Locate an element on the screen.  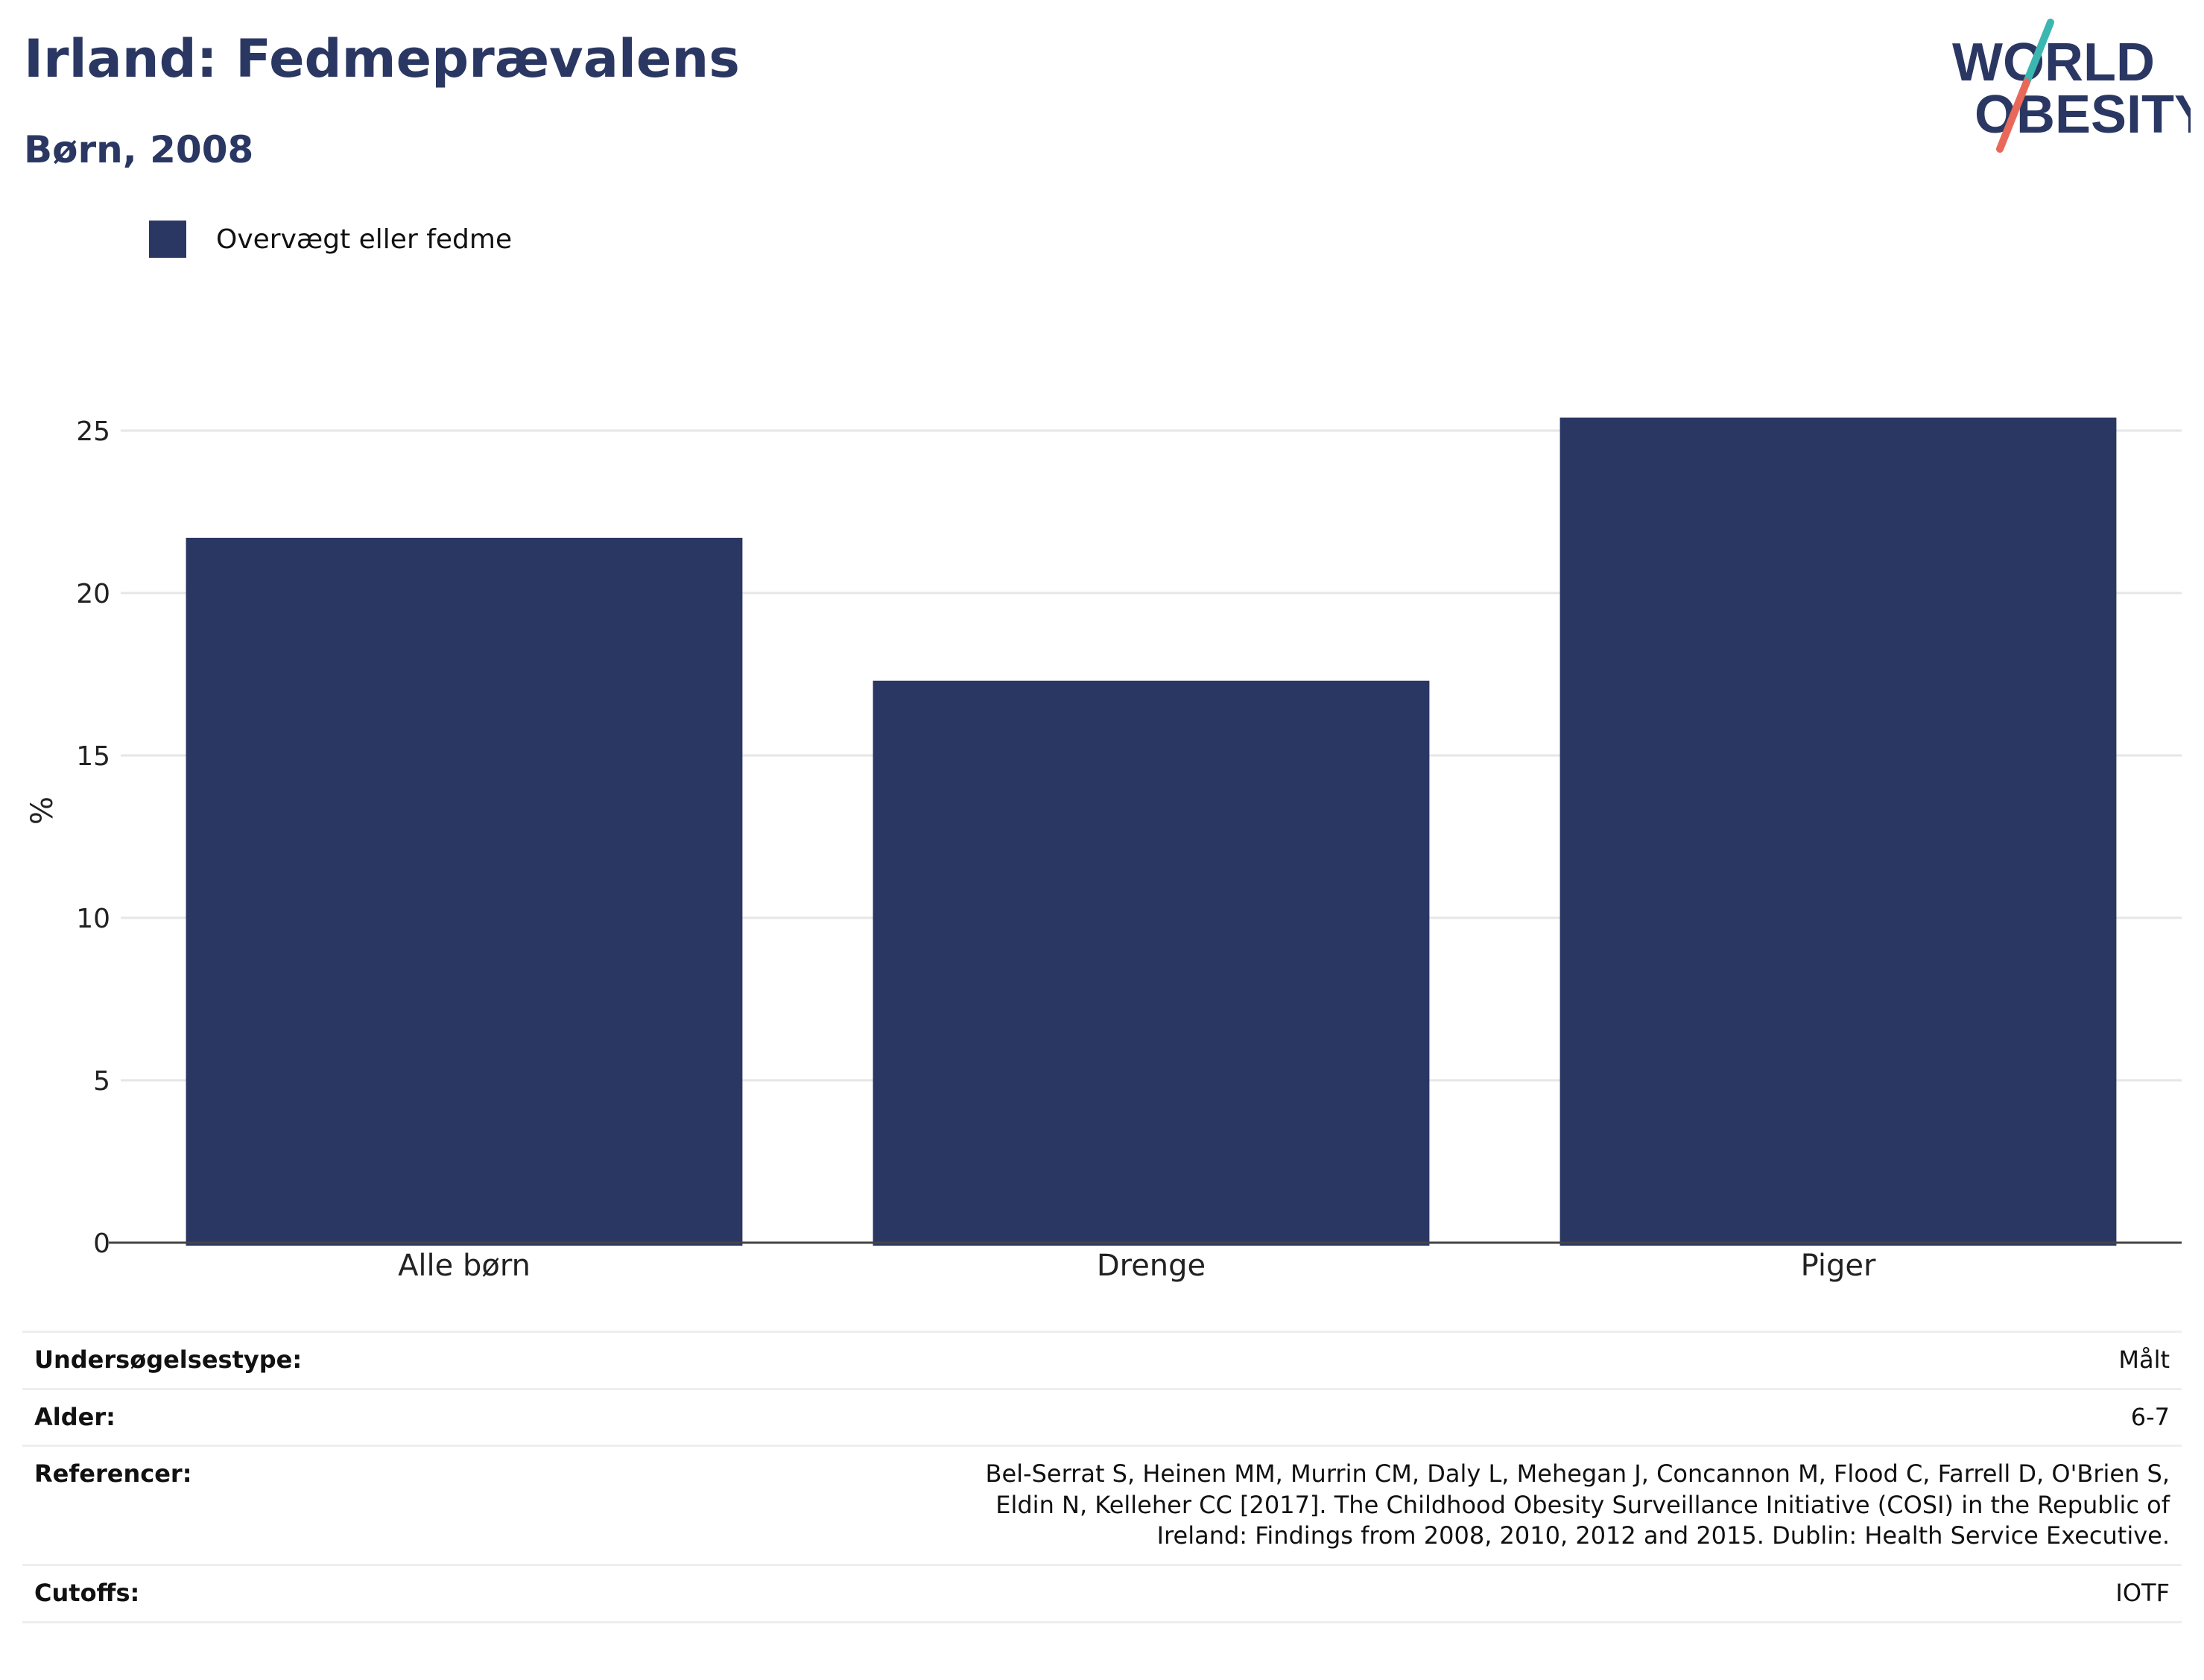
logo-line-1: WORLD is located at coordinates (2053, 62).